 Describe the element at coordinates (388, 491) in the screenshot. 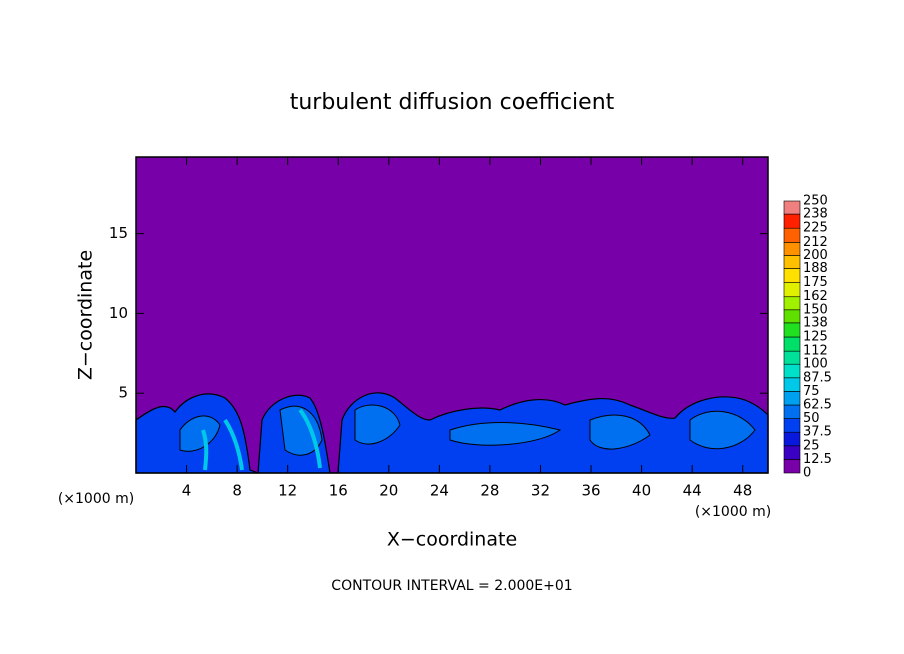

I see `x-tick-label: 20` at that location.